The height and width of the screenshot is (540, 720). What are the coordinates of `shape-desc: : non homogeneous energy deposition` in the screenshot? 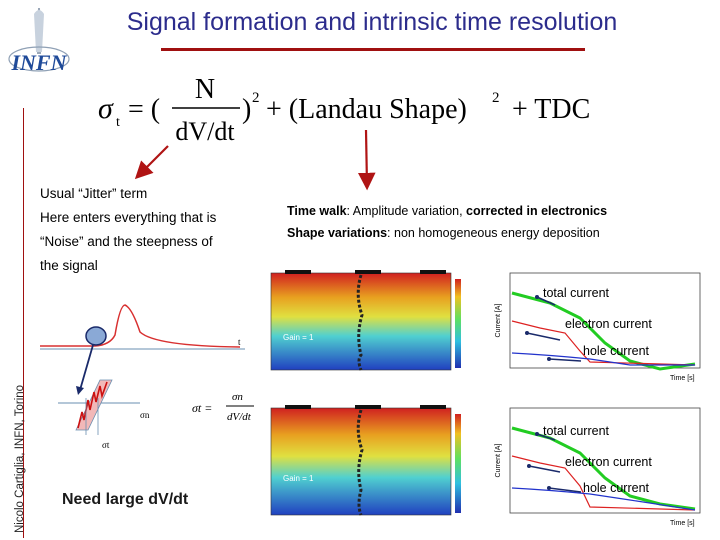 It's located at (493, 233).